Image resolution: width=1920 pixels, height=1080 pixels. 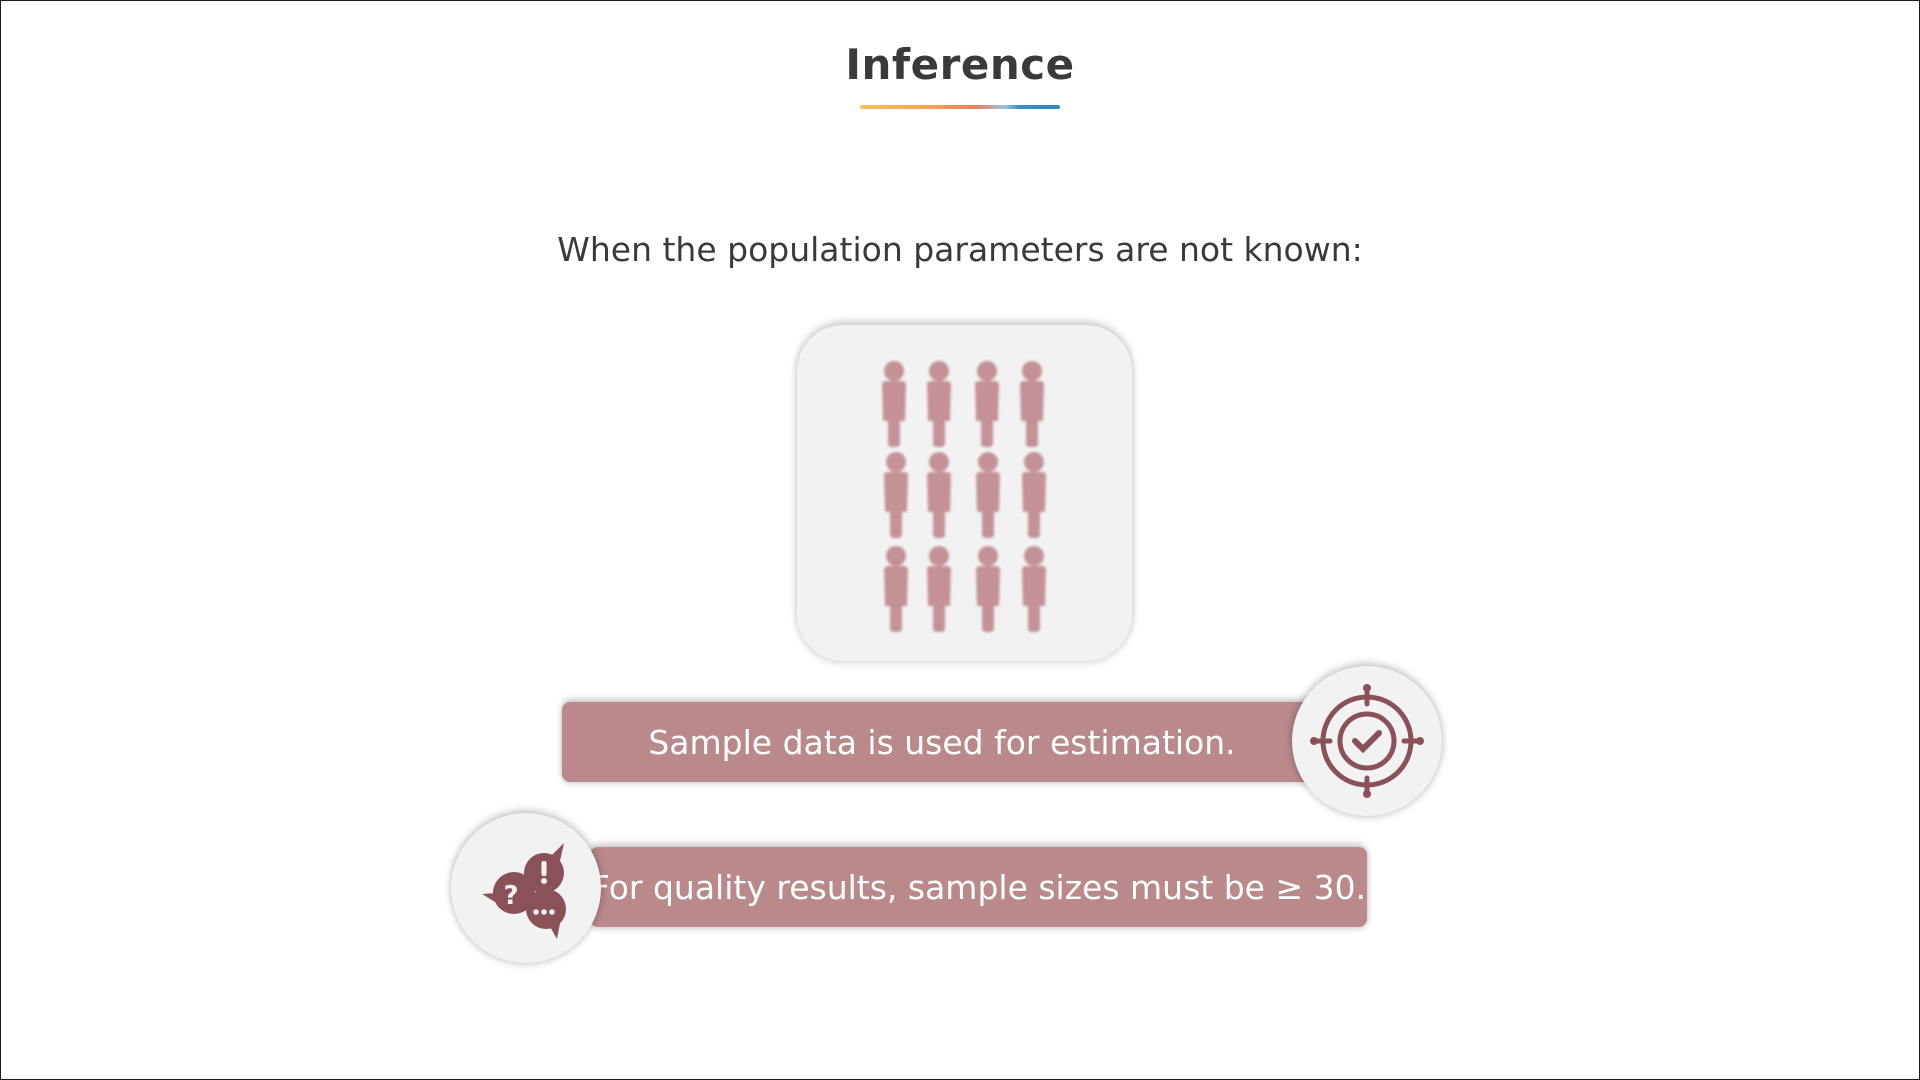 What do you see at coordinates (960, 107) in the screenshot?
I see `title-underline` at bounding box center [960, 107].